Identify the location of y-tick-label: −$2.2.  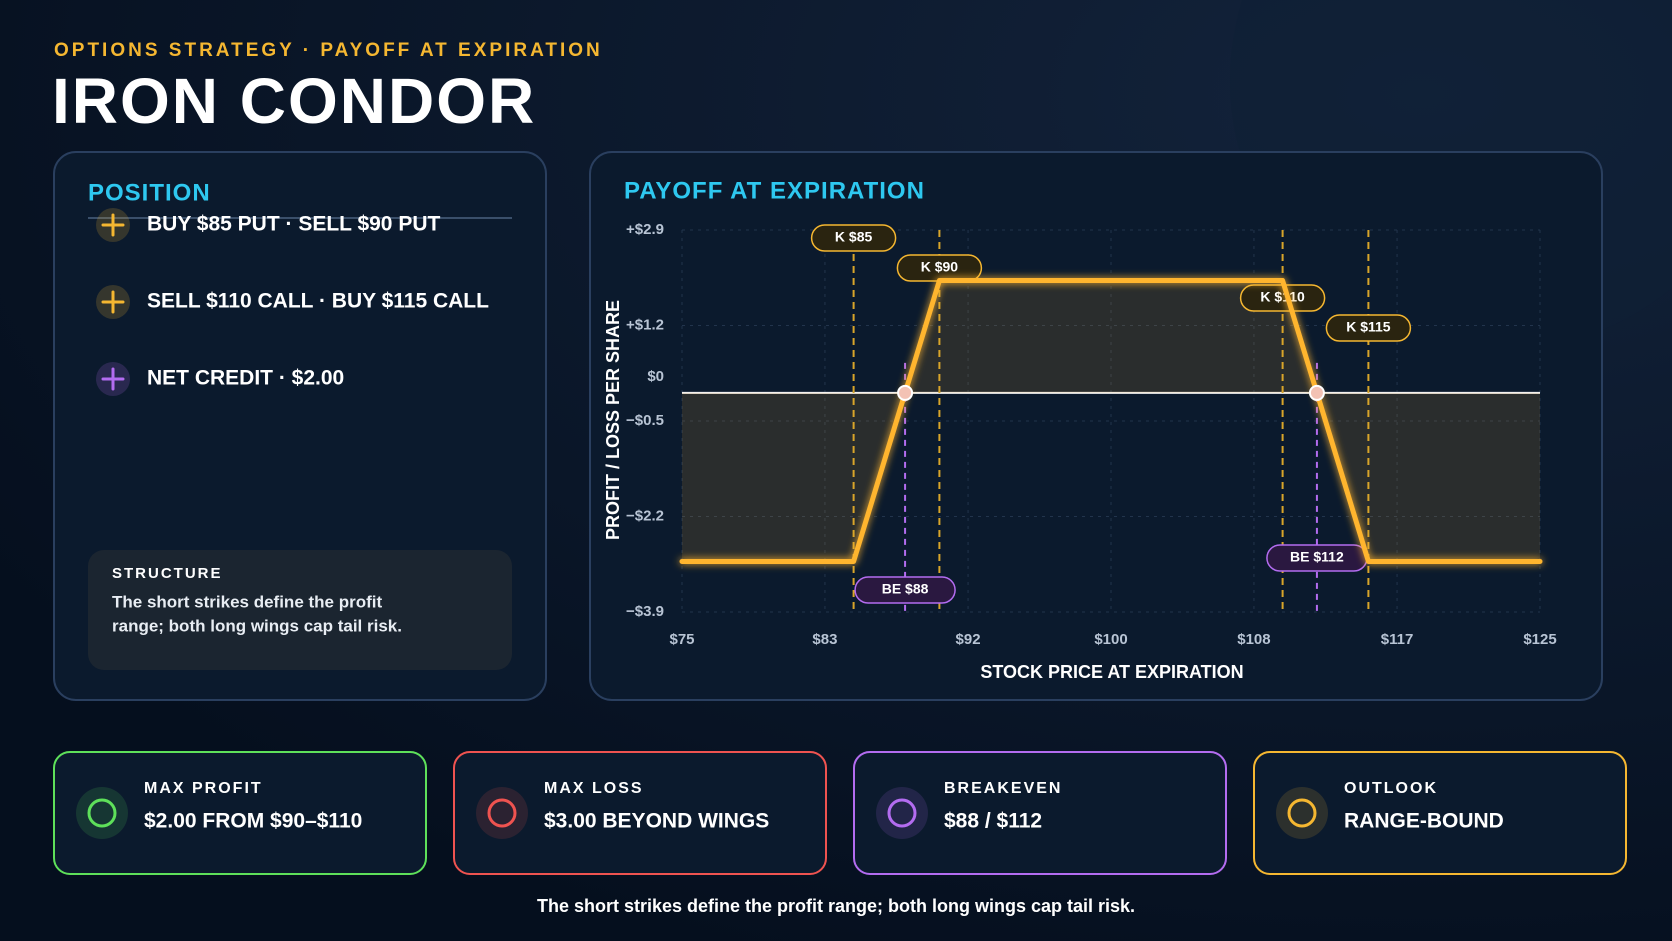
(645, 515).